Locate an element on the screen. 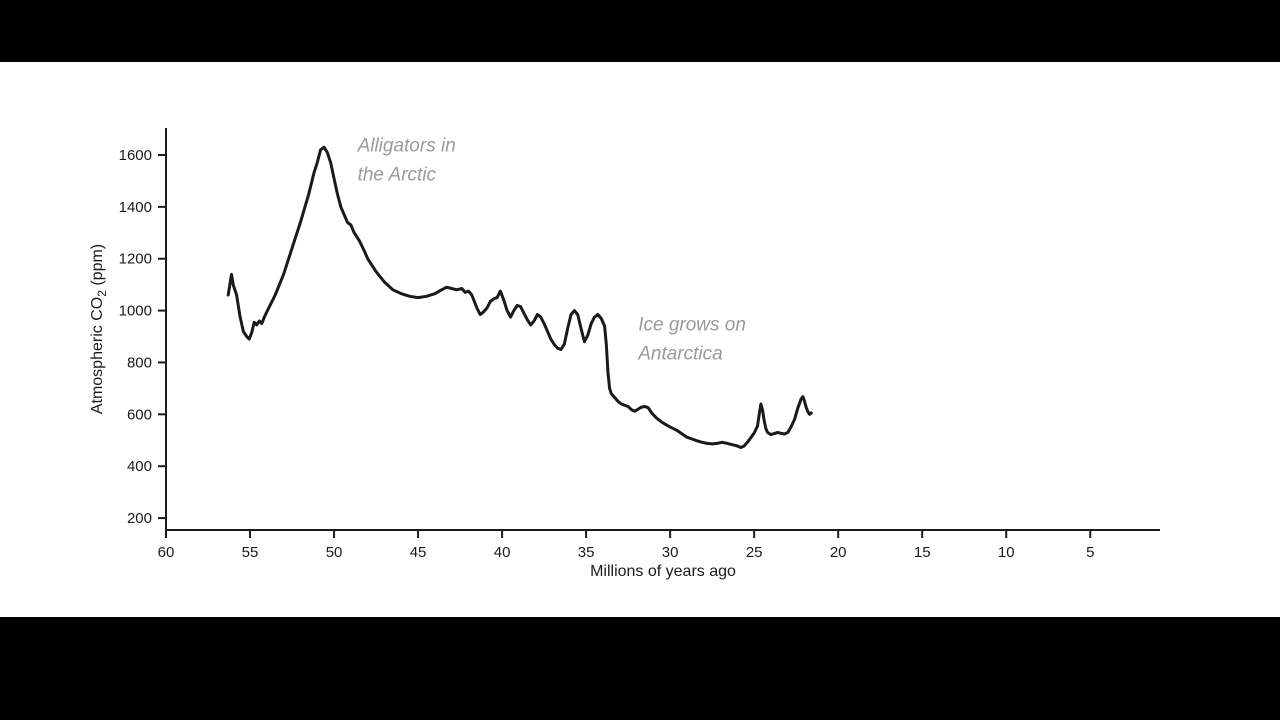 This screenshot has width=1280, height=720. y-axis-title: Atmospheric CO2 (ppm) is located at coordinates (99, 329).